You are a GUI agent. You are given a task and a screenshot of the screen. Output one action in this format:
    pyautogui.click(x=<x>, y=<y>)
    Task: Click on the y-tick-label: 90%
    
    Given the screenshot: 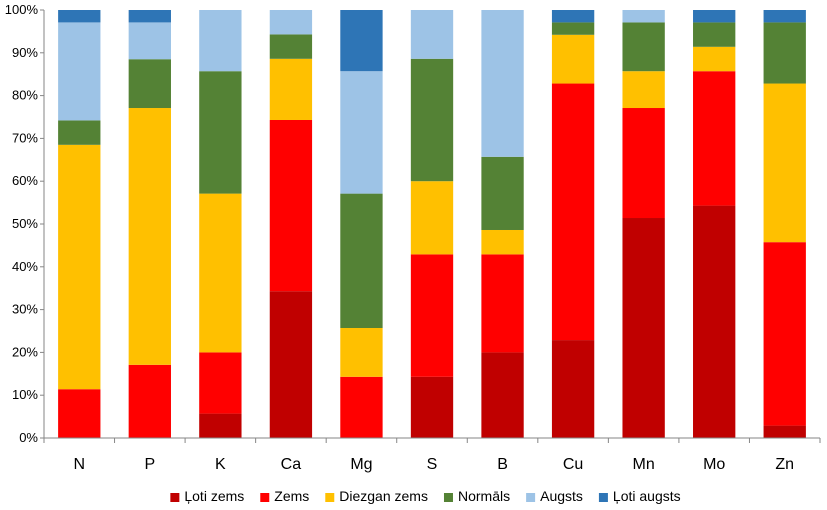 What is the action you would take?
    pyautogui.click(x=25, y=52)
    